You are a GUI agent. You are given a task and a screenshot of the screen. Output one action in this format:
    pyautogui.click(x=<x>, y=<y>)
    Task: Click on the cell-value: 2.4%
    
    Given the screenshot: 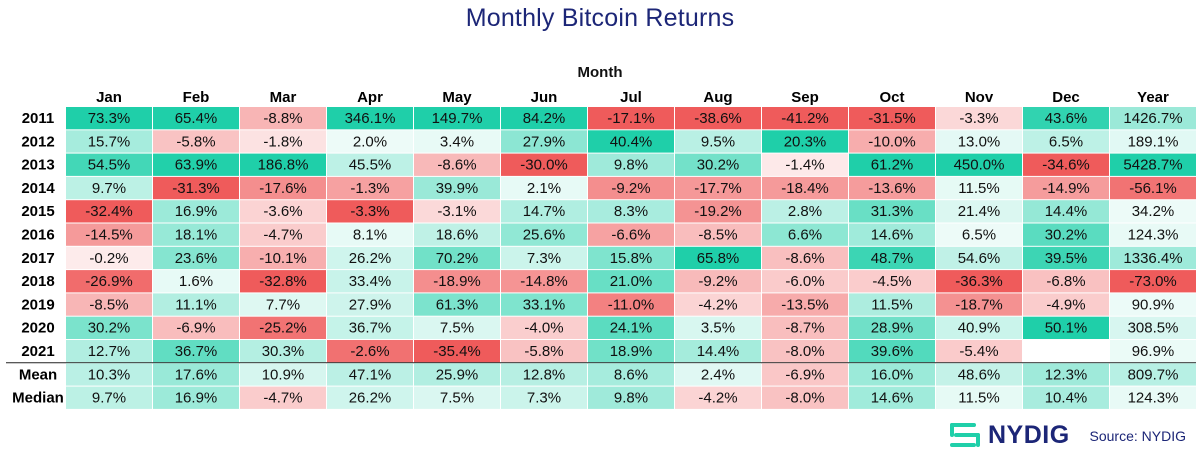 What is the action you would take?
    pyautogui.click(x=718, y=374)
    